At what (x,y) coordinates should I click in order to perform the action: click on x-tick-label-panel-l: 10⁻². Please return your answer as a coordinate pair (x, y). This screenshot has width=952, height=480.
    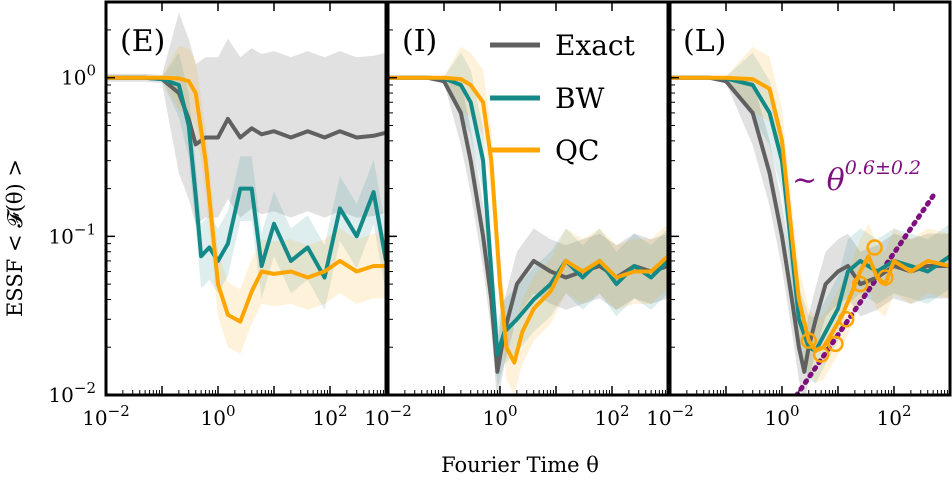
    Looking at the image, I should click on (670, 416).